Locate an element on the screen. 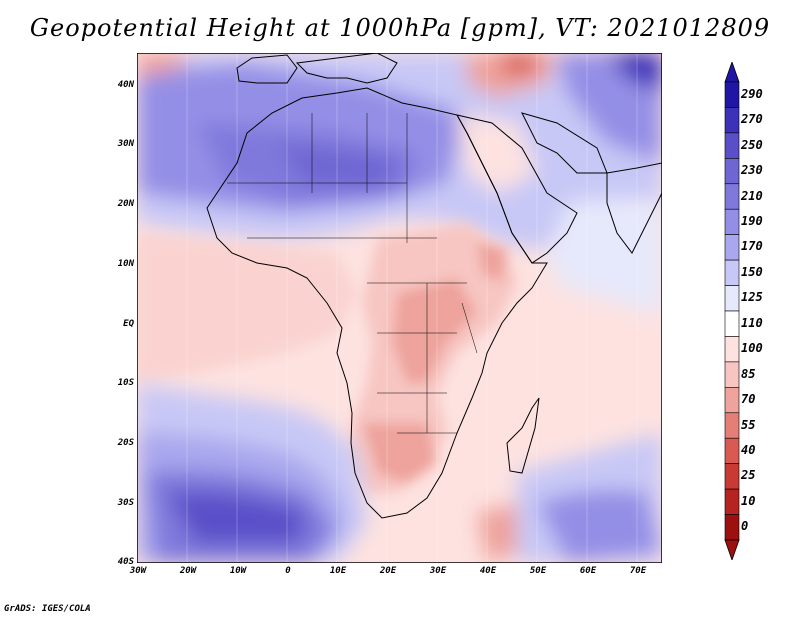 This screenshot has height=618, width=800. lon-label-30w: 30W is located at coordinates (138, 571).